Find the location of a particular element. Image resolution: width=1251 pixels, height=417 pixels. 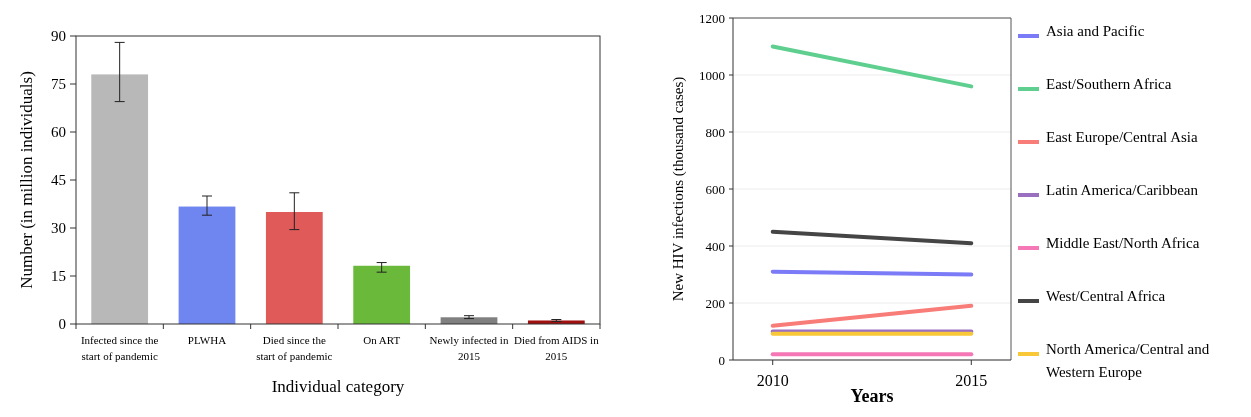

legend-label: West/Central Africa is located at coordinates (1106, 296).